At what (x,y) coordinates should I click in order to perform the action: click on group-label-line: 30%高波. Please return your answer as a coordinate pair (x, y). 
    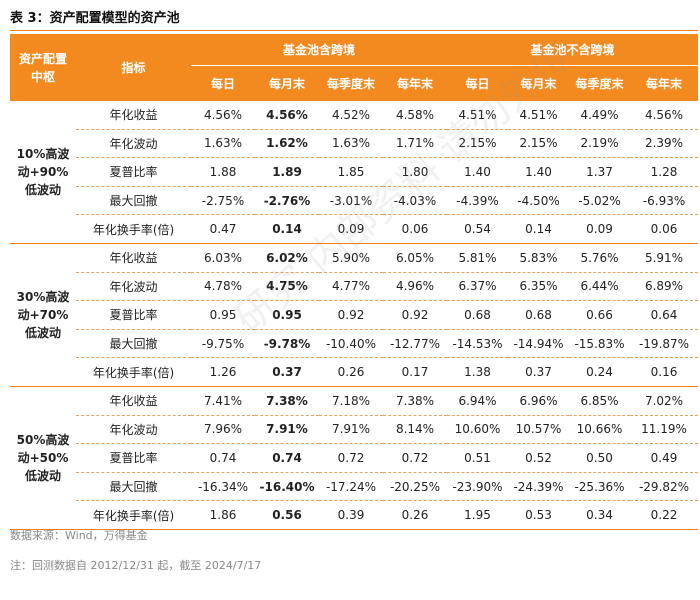
    Looking at the image, I should click on (43, 296).